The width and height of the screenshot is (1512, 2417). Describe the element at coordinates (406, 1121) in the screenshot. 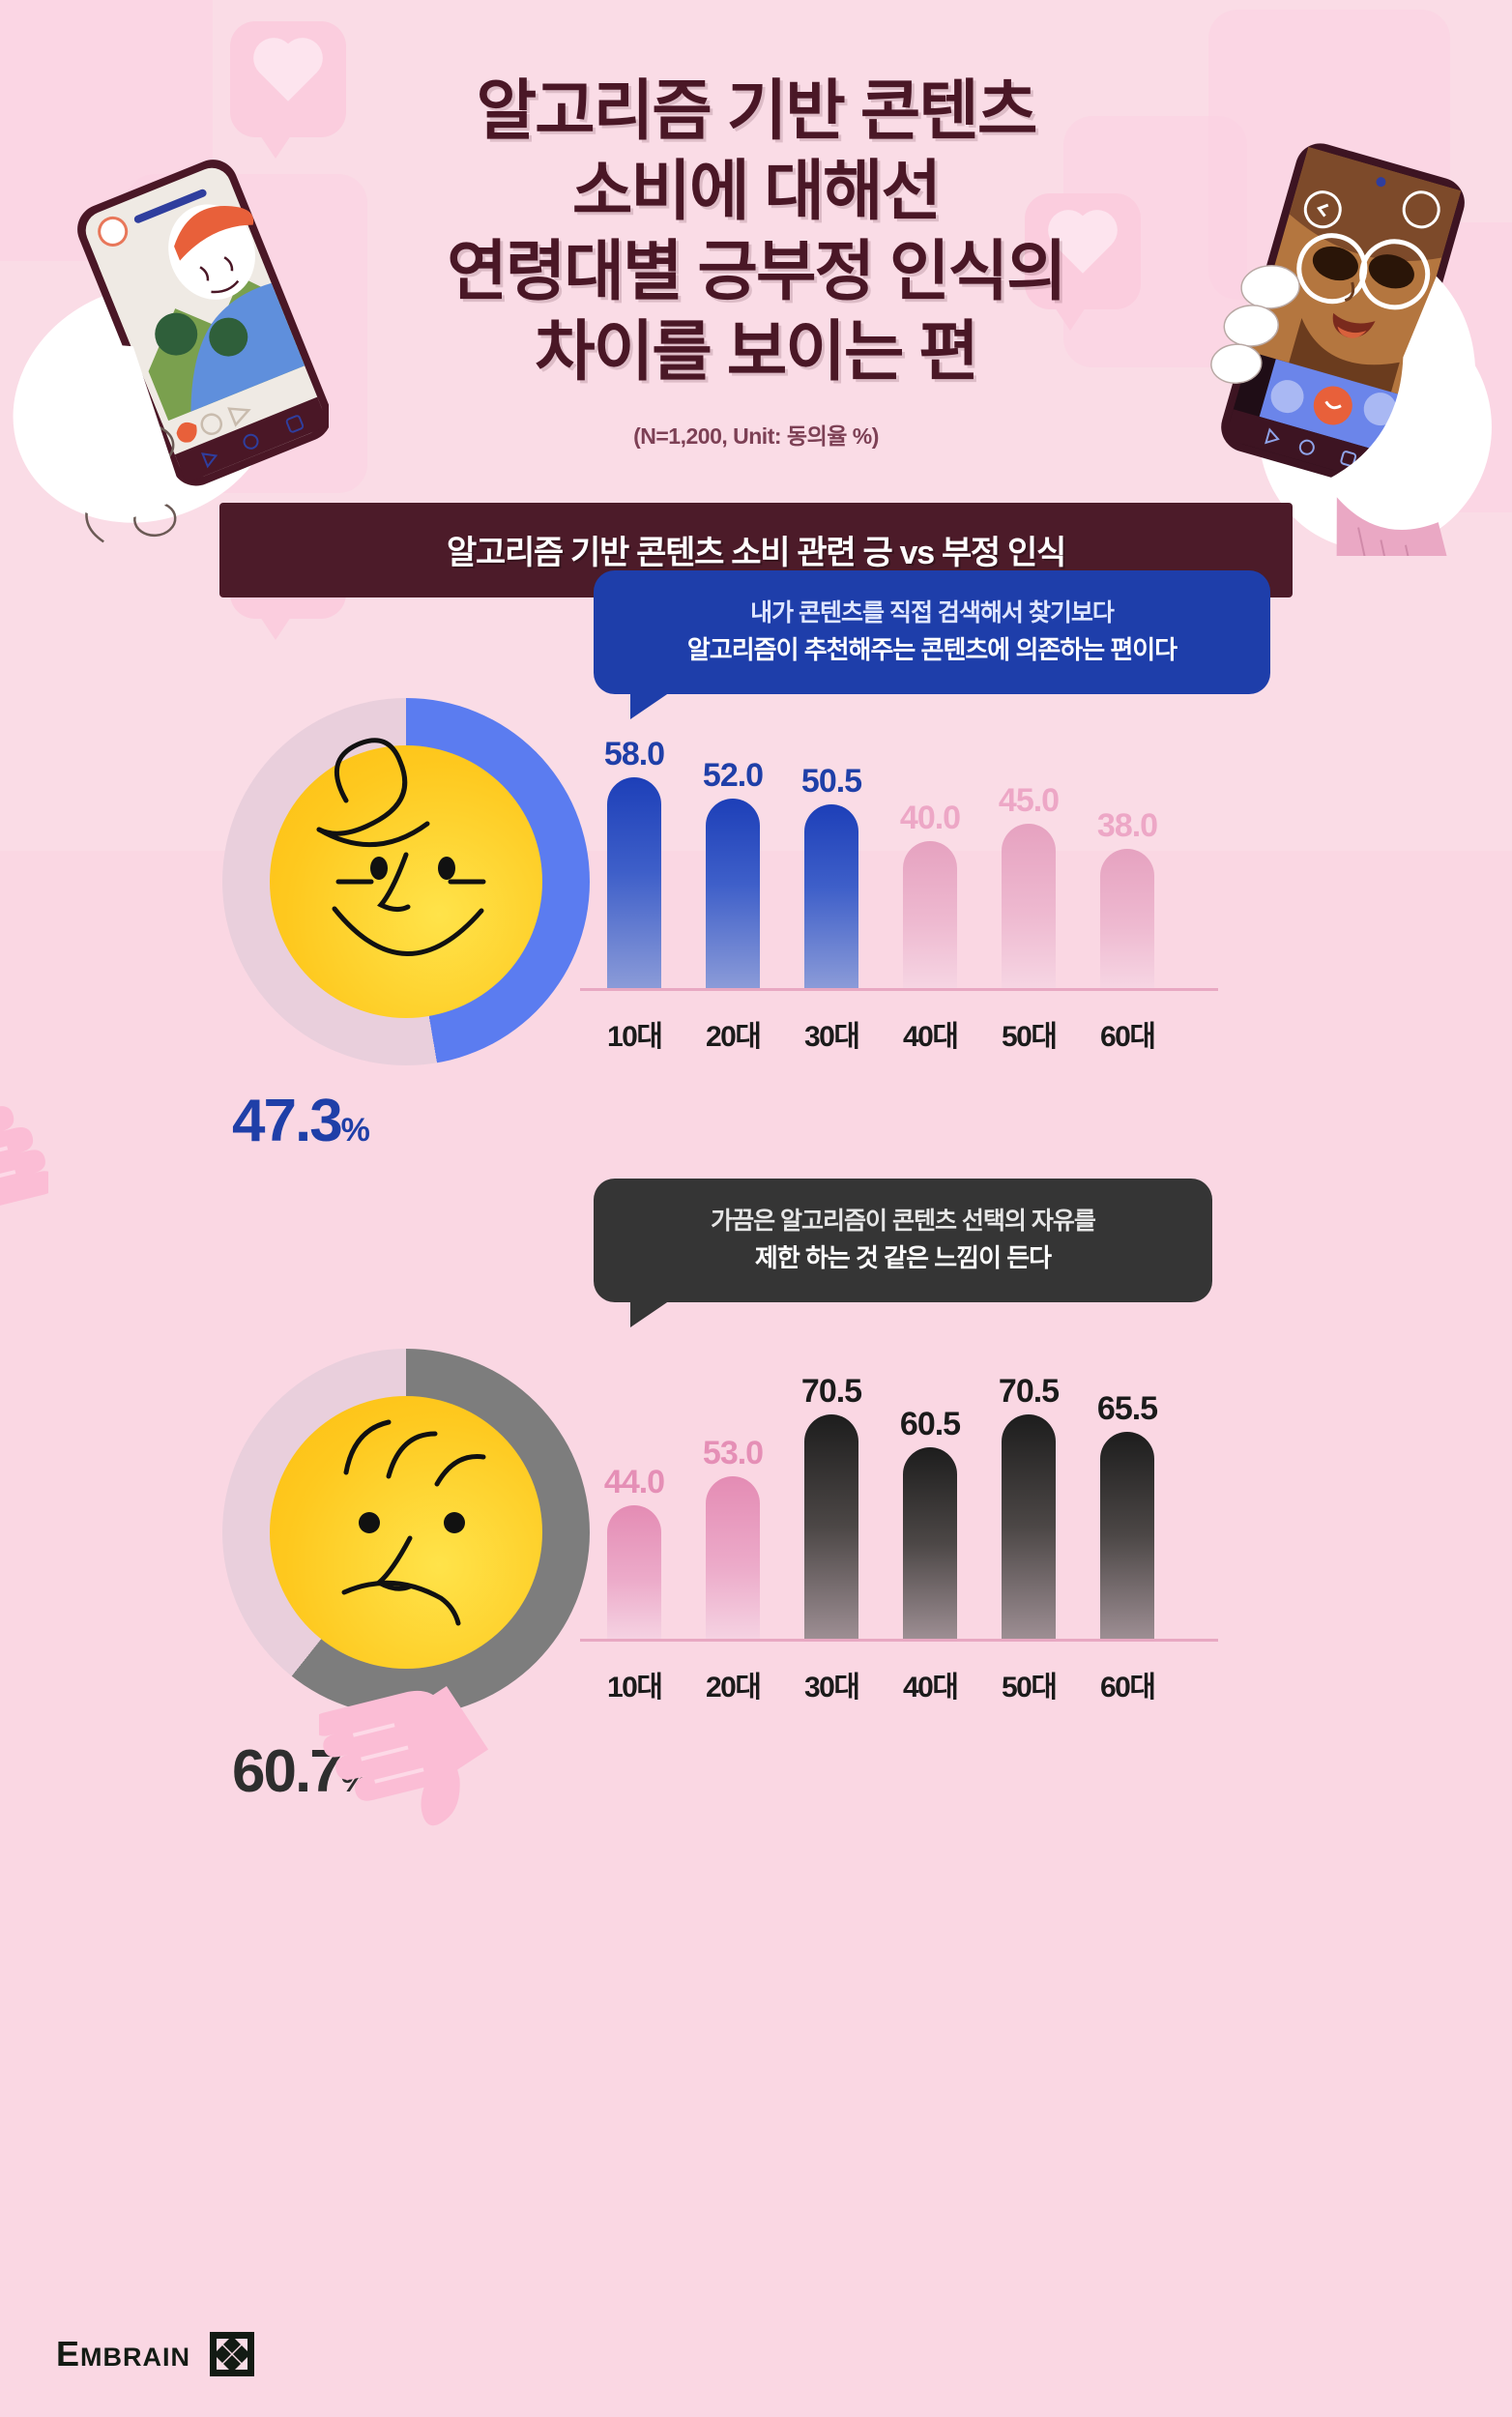

I see `donut-value-positive: 47.3%` at that location.